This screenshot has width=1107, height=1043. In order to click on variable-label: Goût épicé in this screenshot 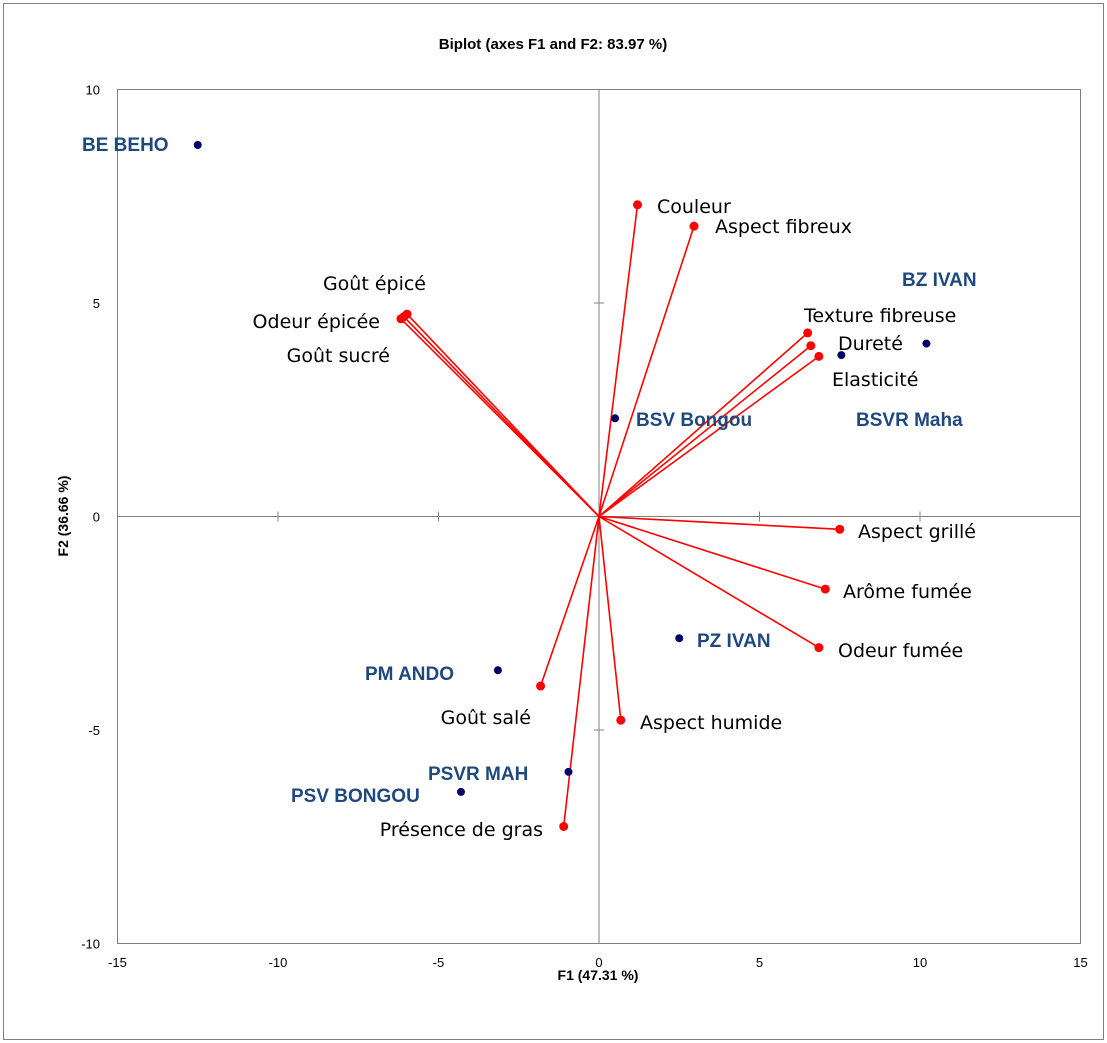, I will do `click(374, 284)`.